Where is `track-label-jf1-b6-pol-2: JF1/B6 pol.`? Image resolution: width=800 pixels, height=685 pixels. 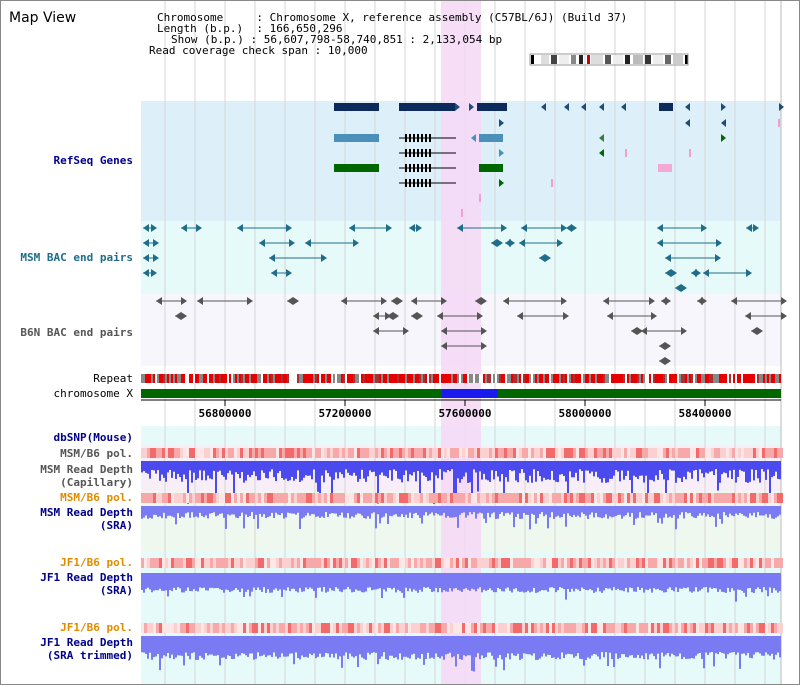 track-label-jf1-b6-pol-2: JF1/B6 pol. is located at coordinates (96, 627).